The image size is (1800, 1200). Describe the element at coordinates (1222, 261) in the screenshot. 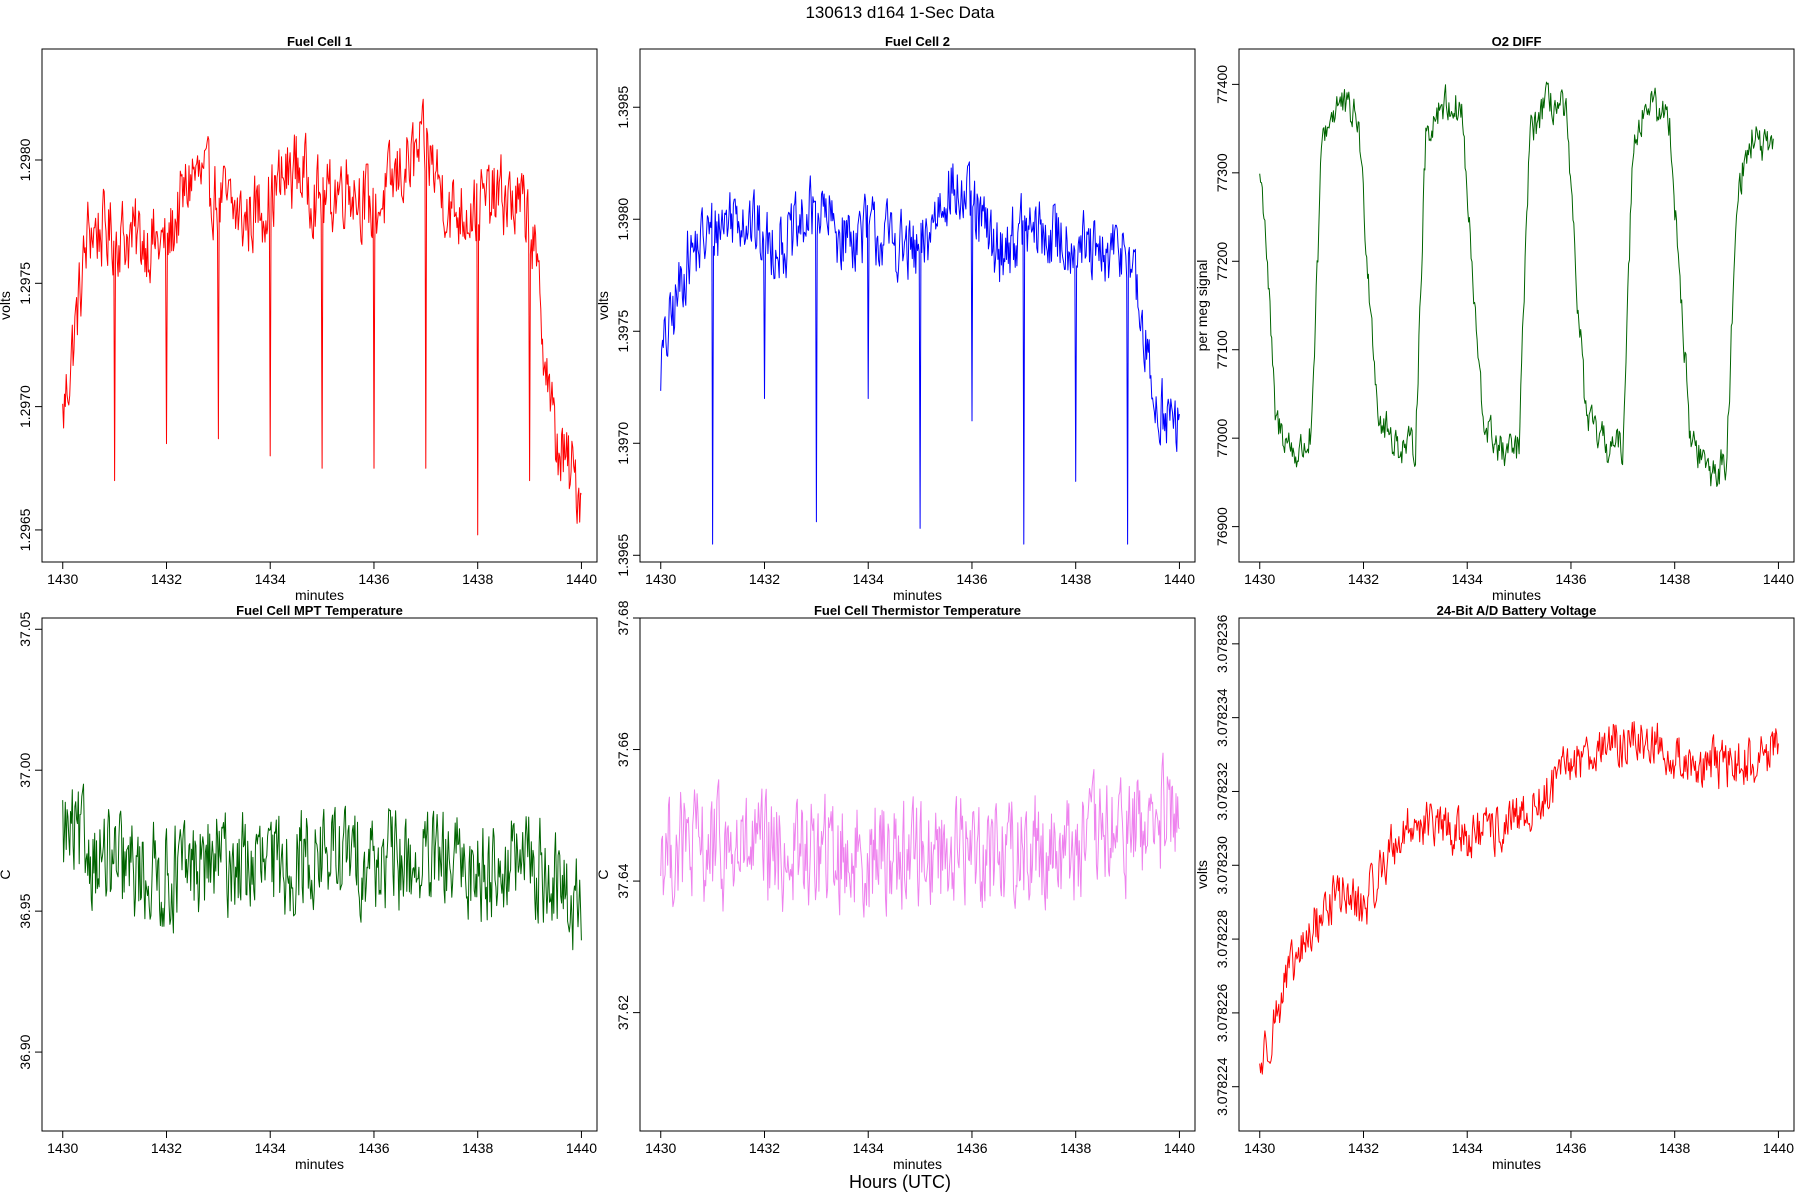

I see `y-tick-label: 77200` at that location.